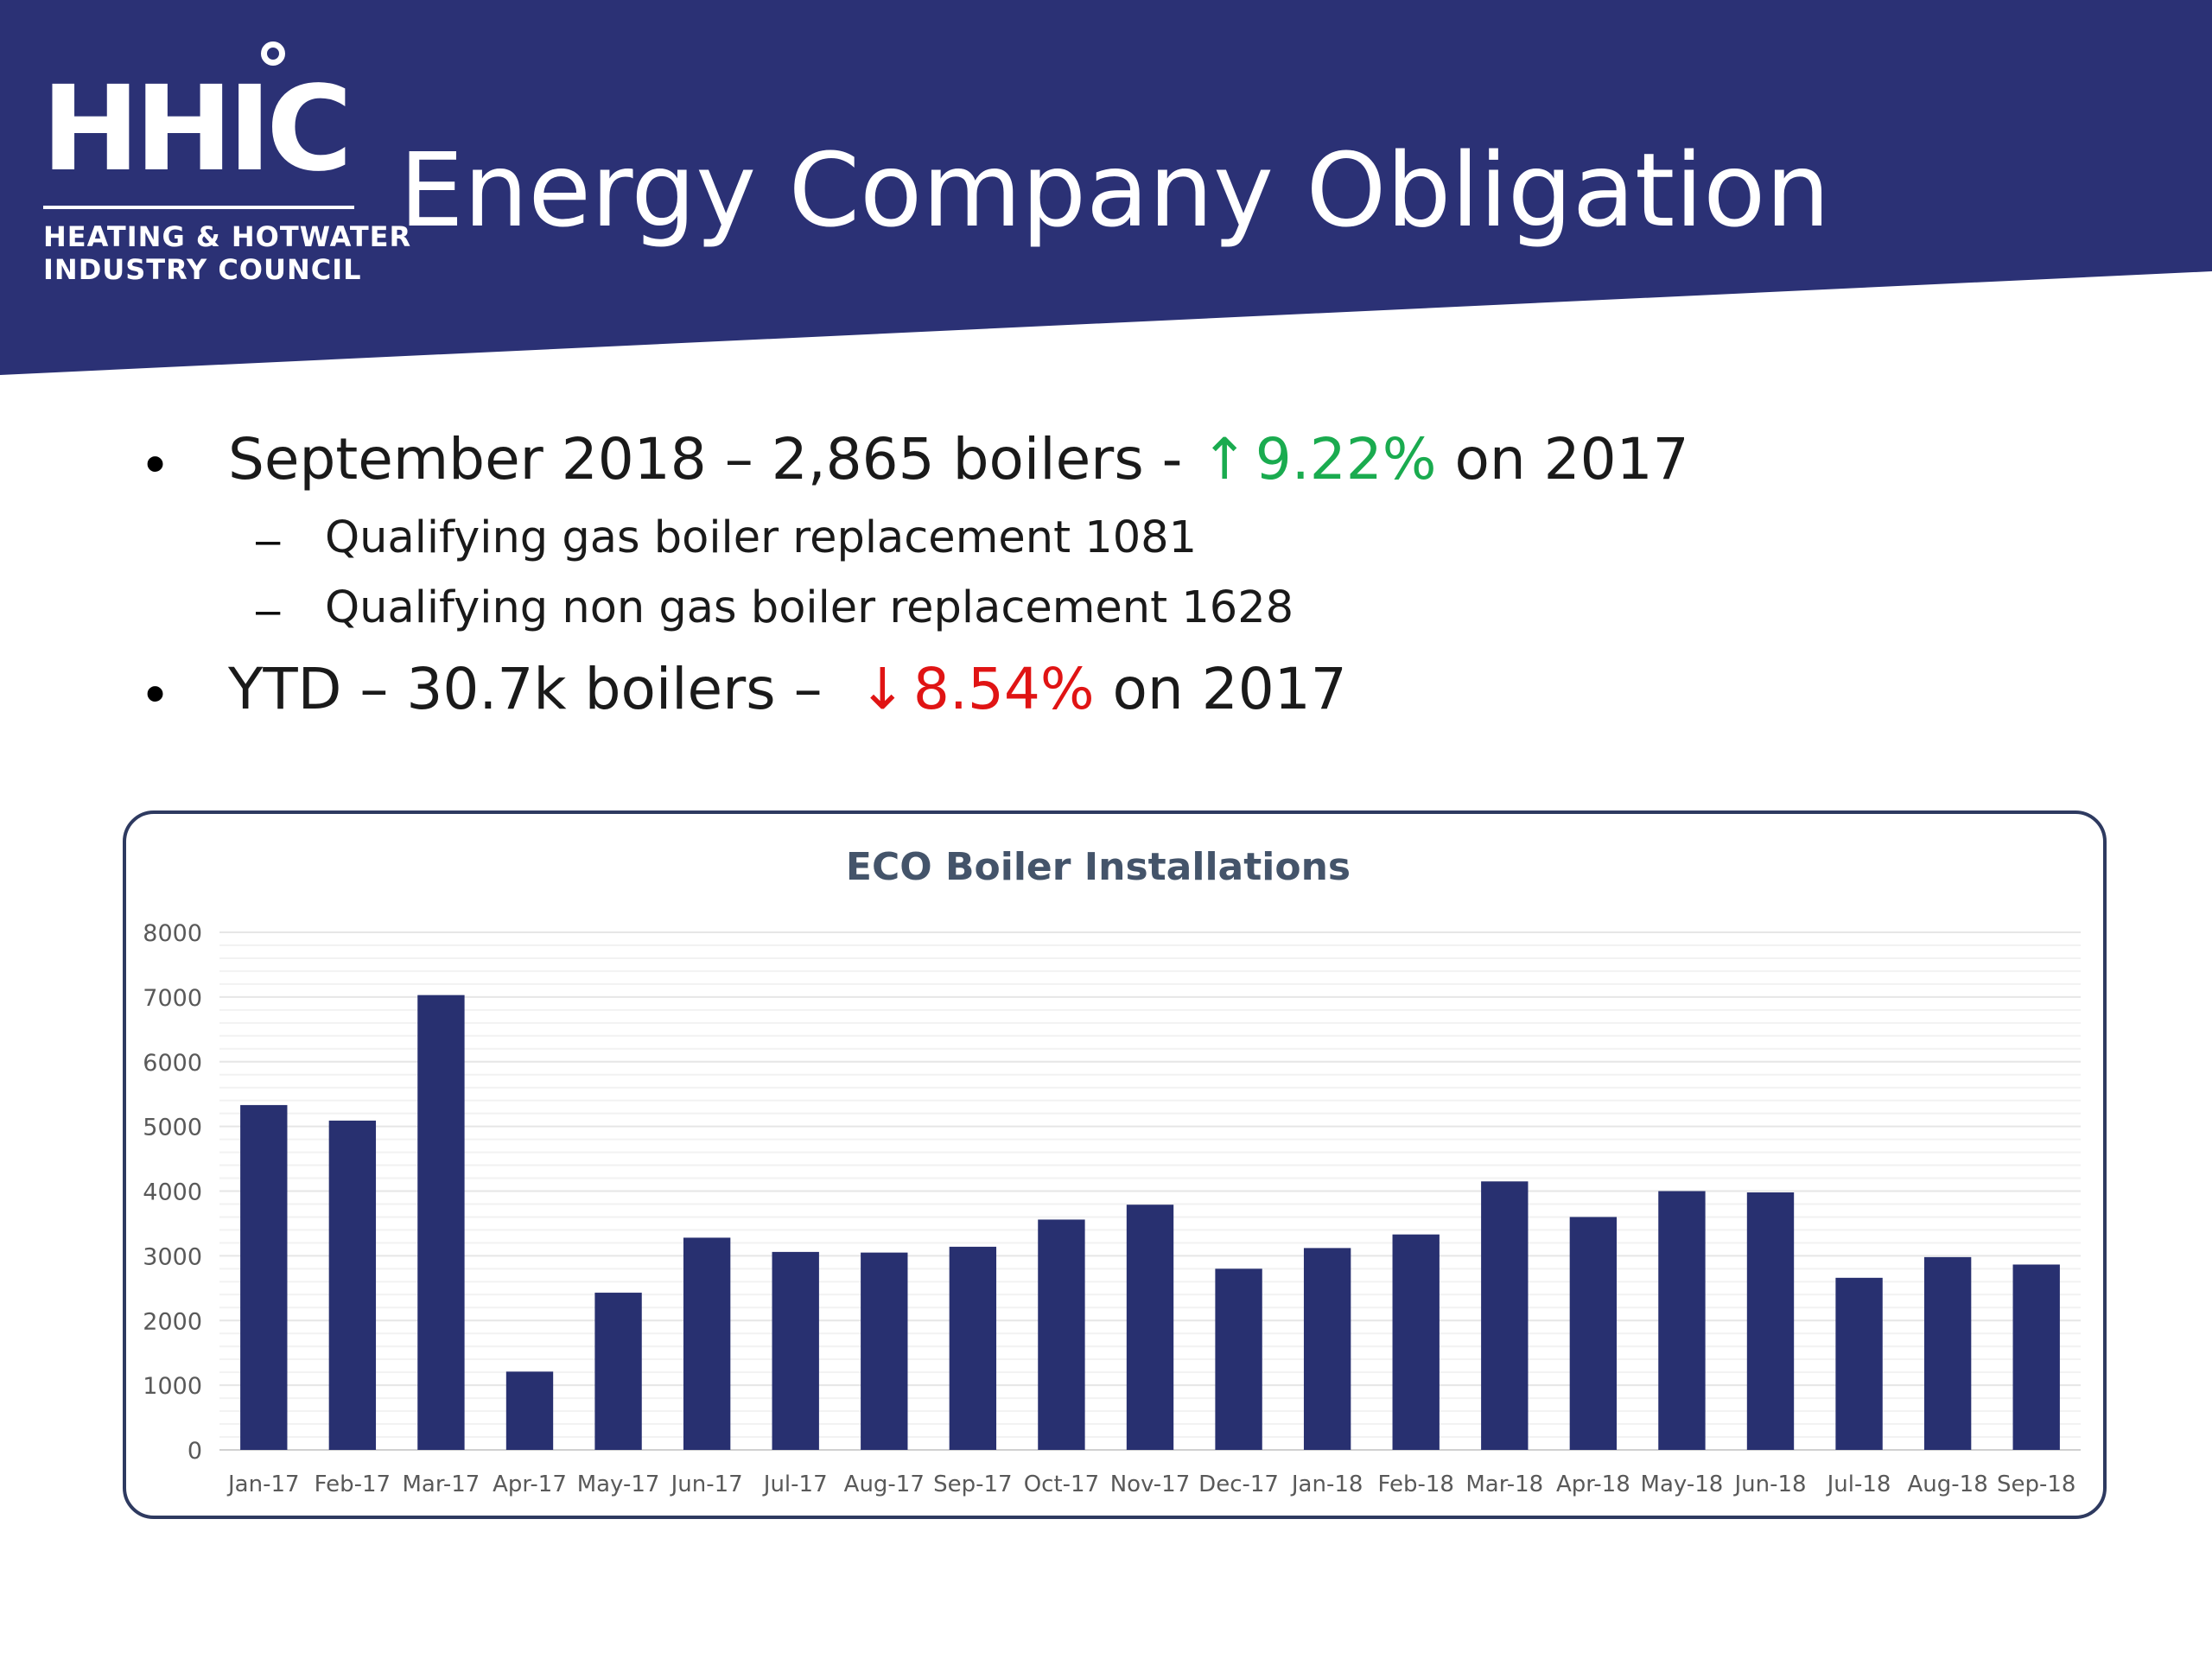 The width and height of the screenshot is (2212, 1659). Describe the element at coordinates (543, 689) in the screenshot. I see `bullet-text: YTD – 30.7k boilers –` at that location.